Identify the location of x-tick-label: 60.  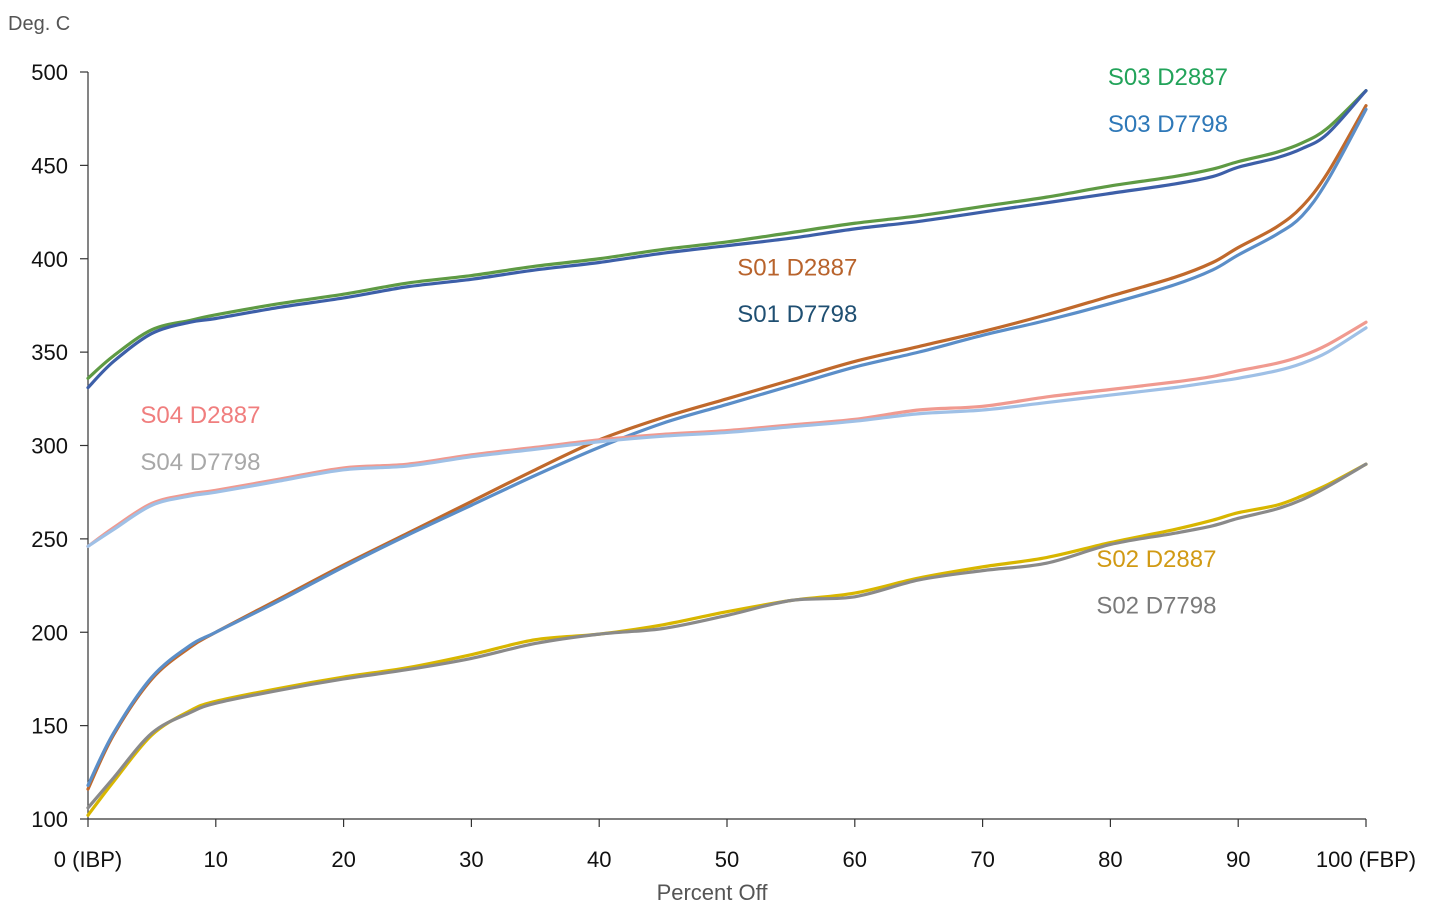
(855, 859).